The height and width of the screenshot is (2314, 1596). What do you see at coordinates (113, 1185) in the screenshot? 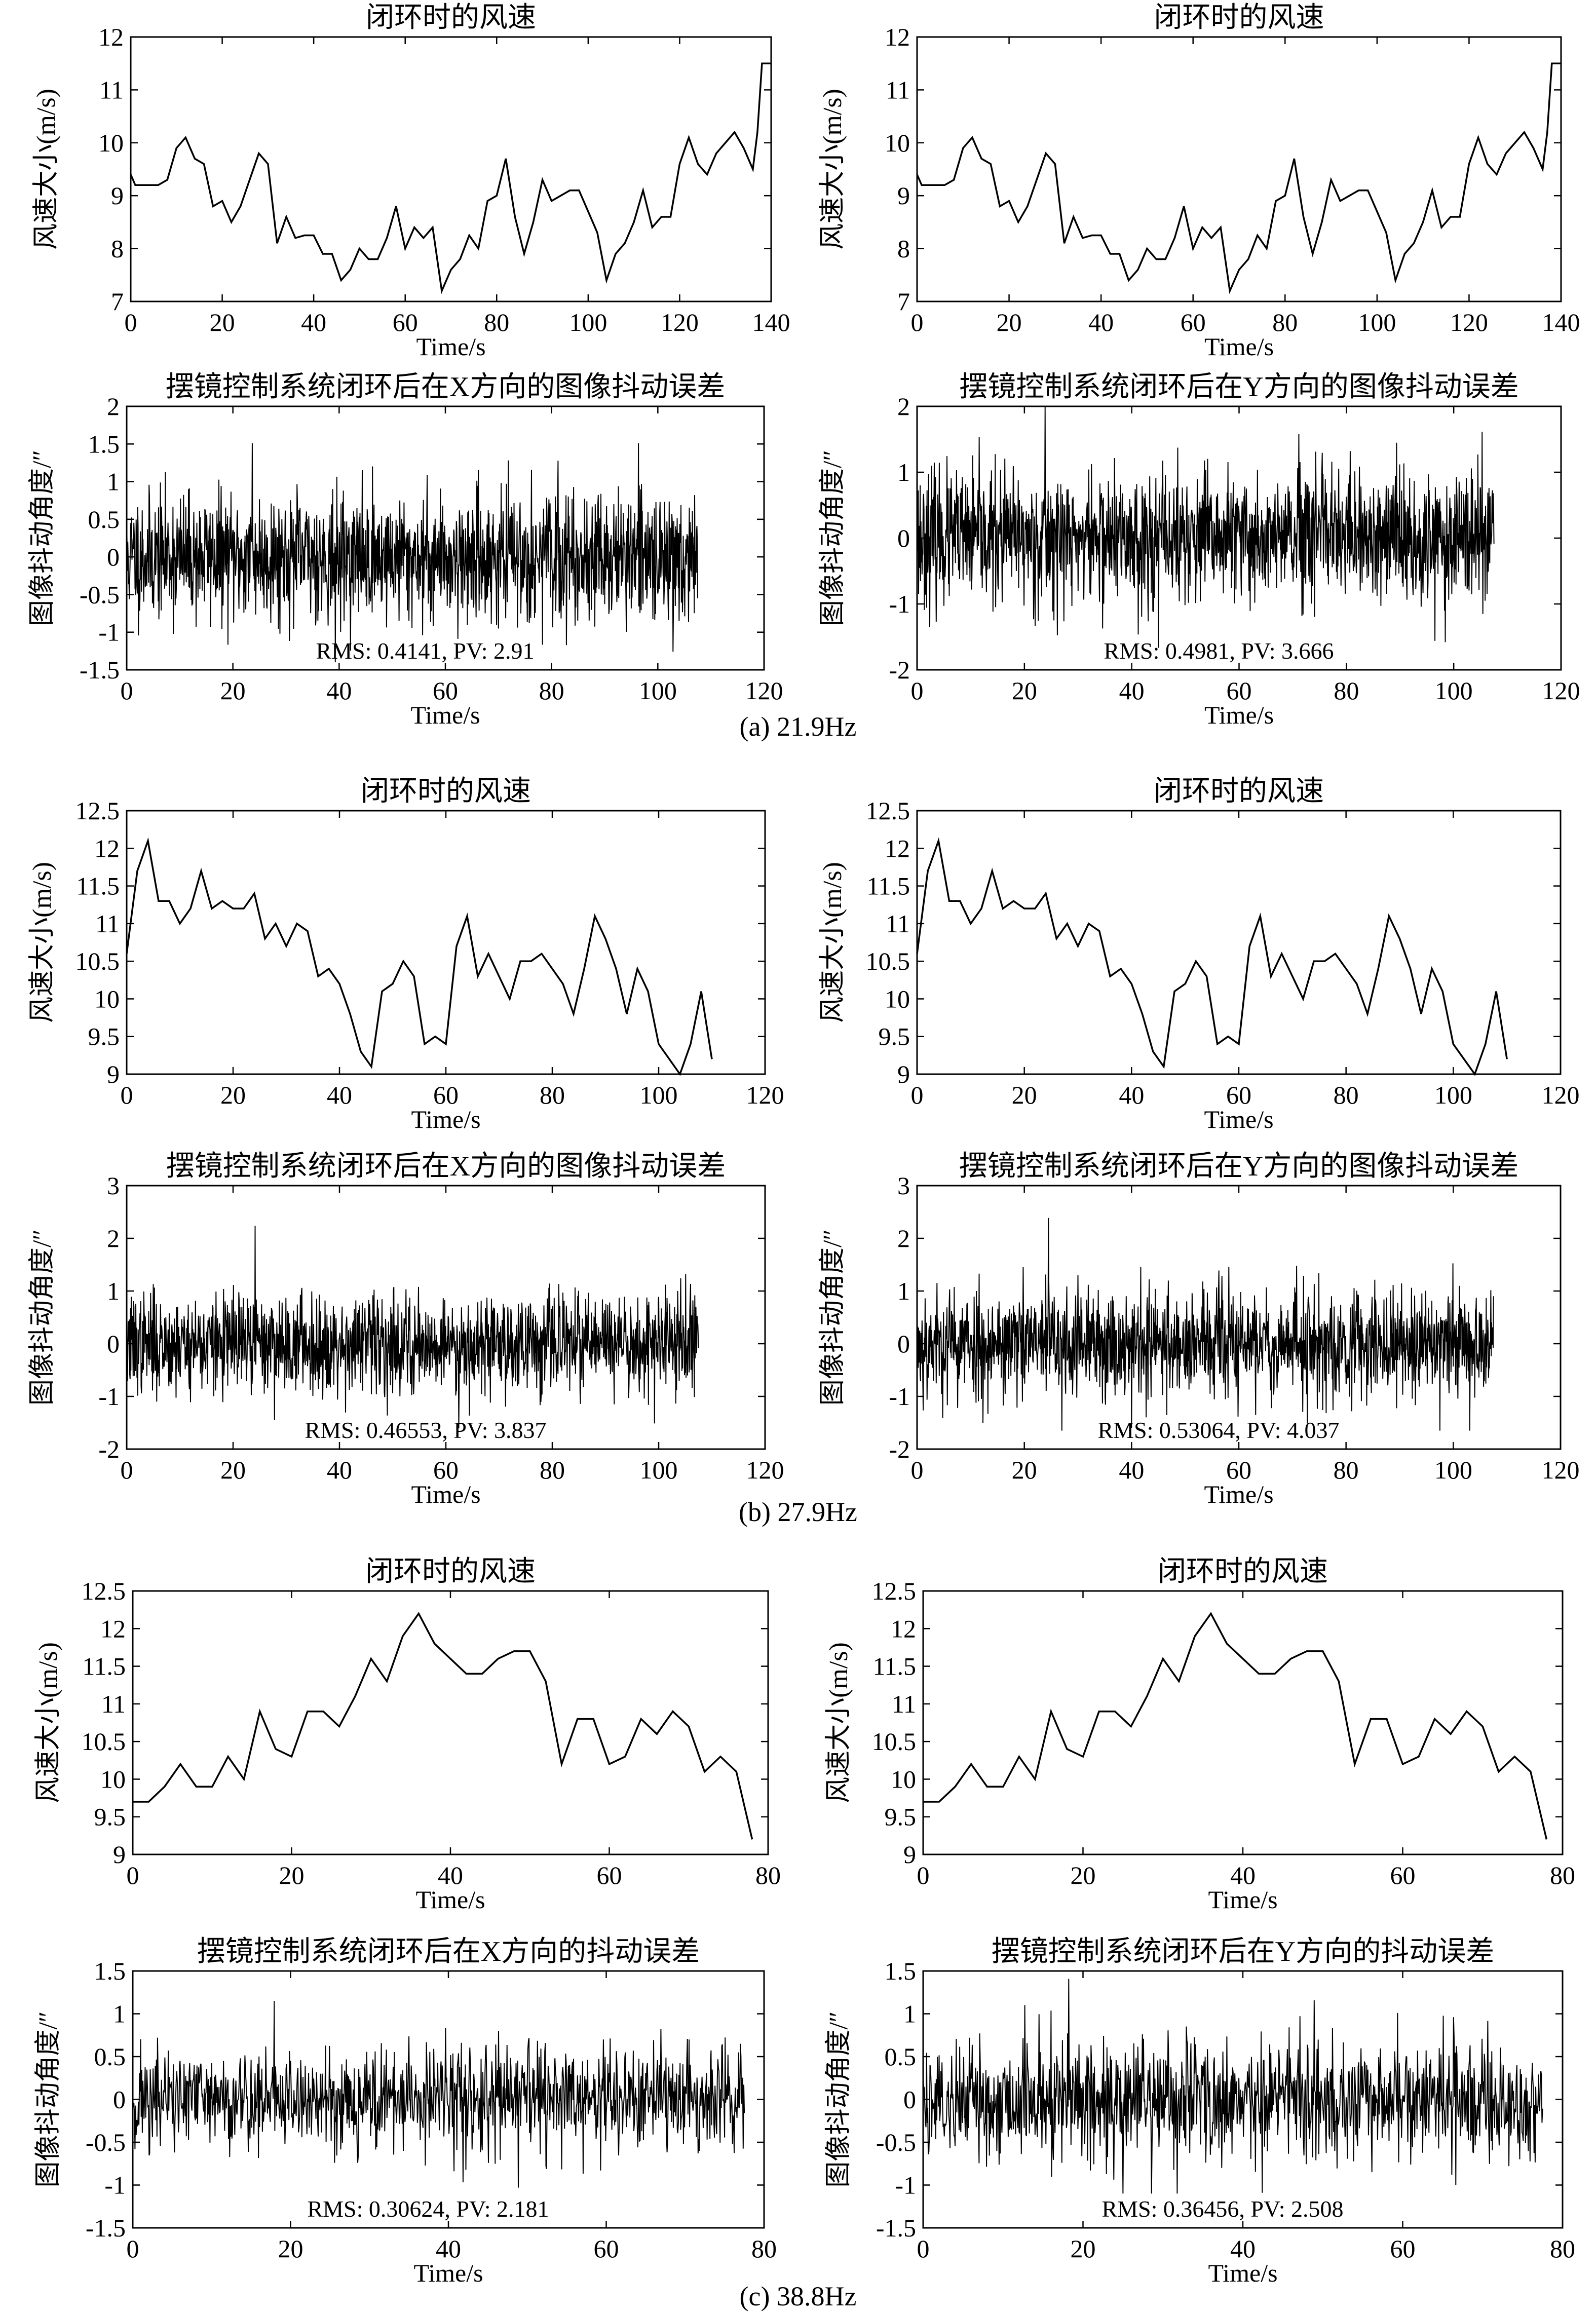
I see `y-tick-label: 3` at bounding box center [113, 1185].